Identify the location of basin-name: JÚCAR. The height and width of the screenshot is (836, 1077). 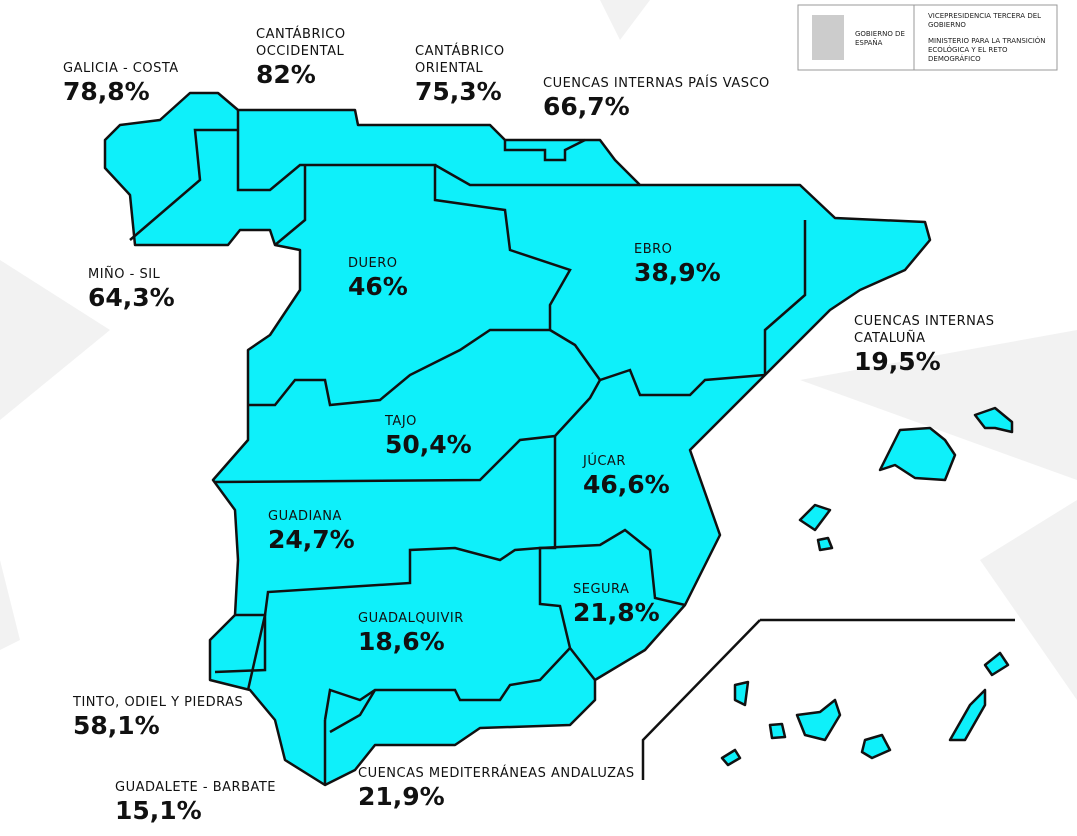
(604, 461).